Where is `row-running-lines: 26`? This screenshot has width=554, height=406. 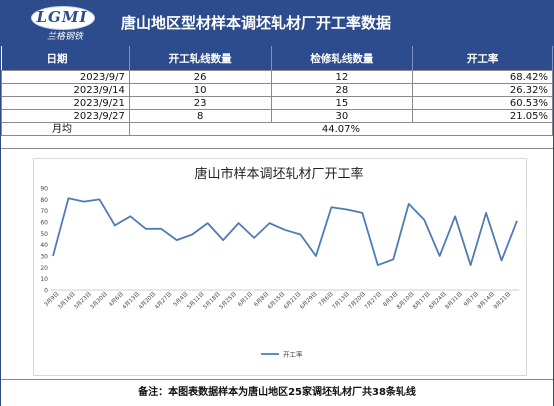
row-running-lines: 26 is located at coordinates (200, 77).